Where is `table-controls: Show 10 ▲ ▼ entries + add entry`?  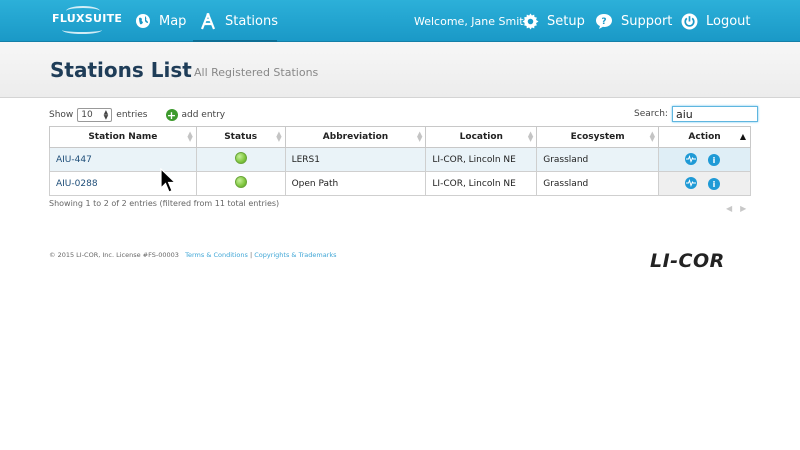
table-controls: Show 10 ▲ ▼ entries + add entry is located at coordinates (137, 115).